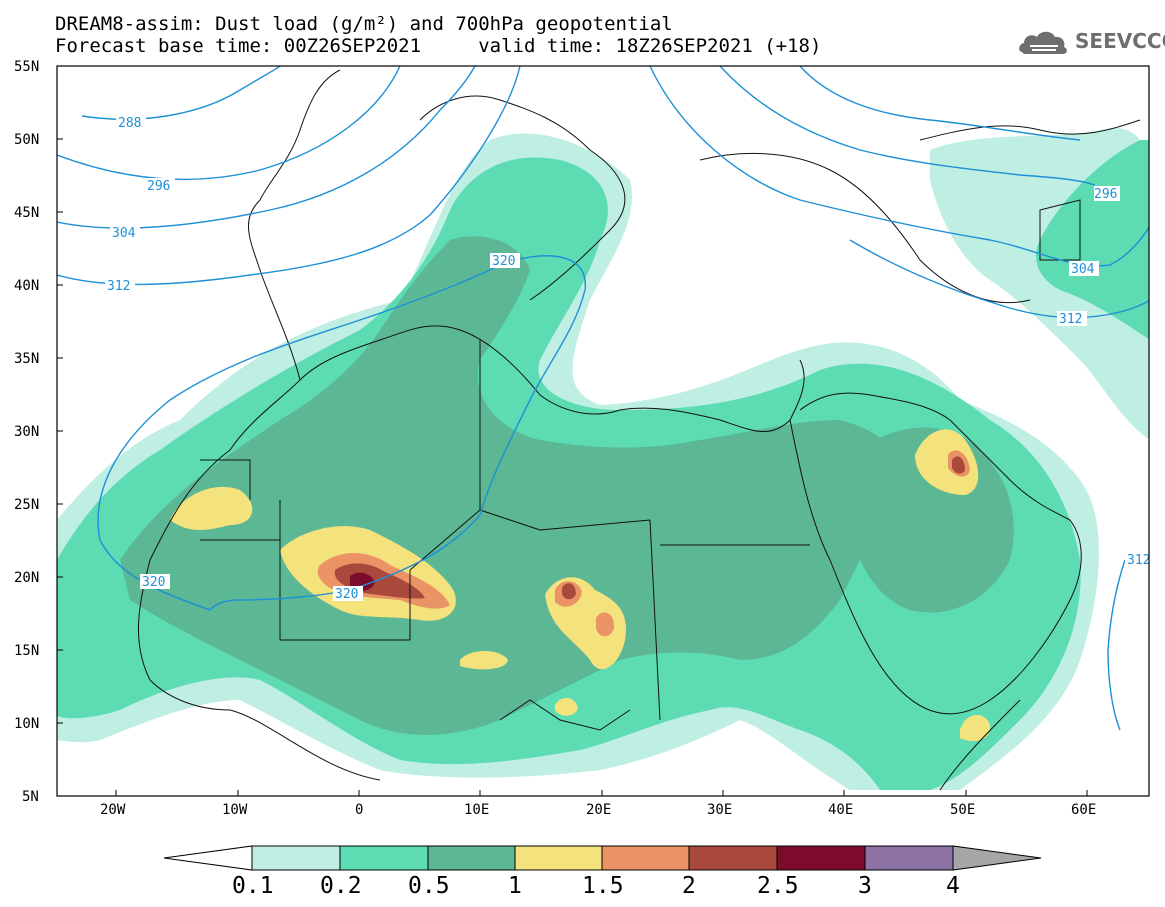  Describe the element at coordinates (598, 810) in the screenshot. I see `lon-label: 20E` at that location.